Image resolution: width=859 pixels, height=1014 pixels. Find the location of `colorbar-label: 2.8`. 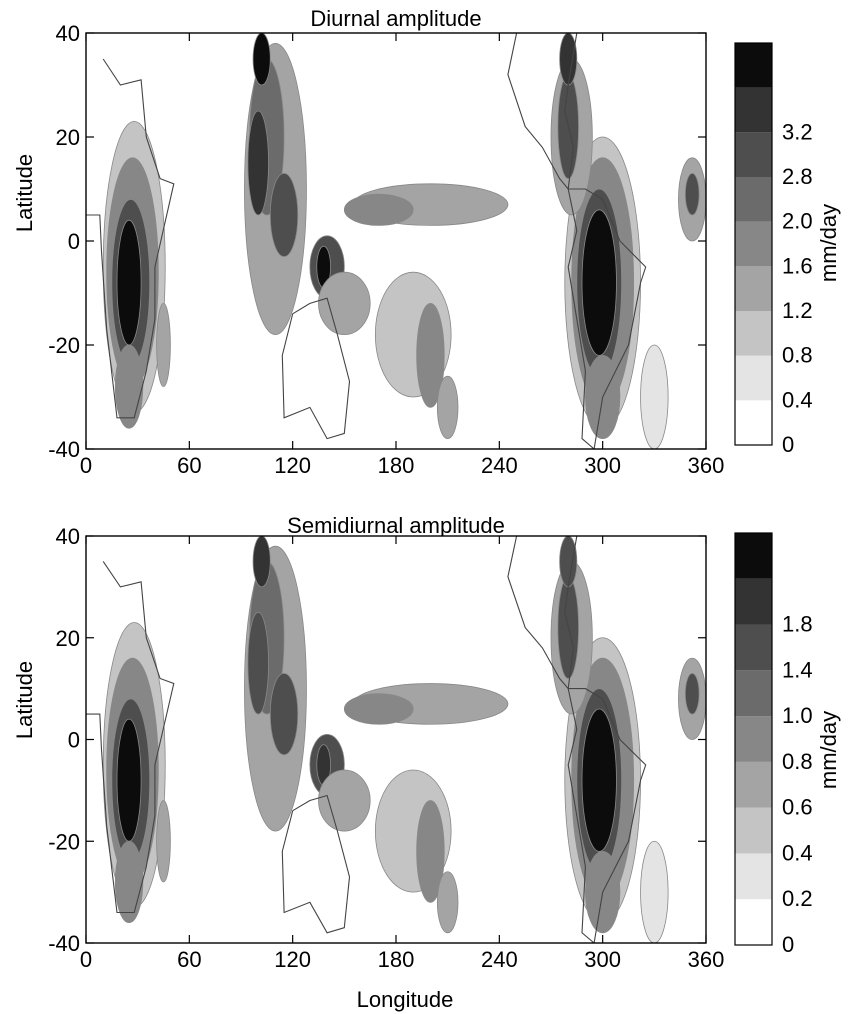

colorbar-label: 2.8 is located at coordinates (797, 176).